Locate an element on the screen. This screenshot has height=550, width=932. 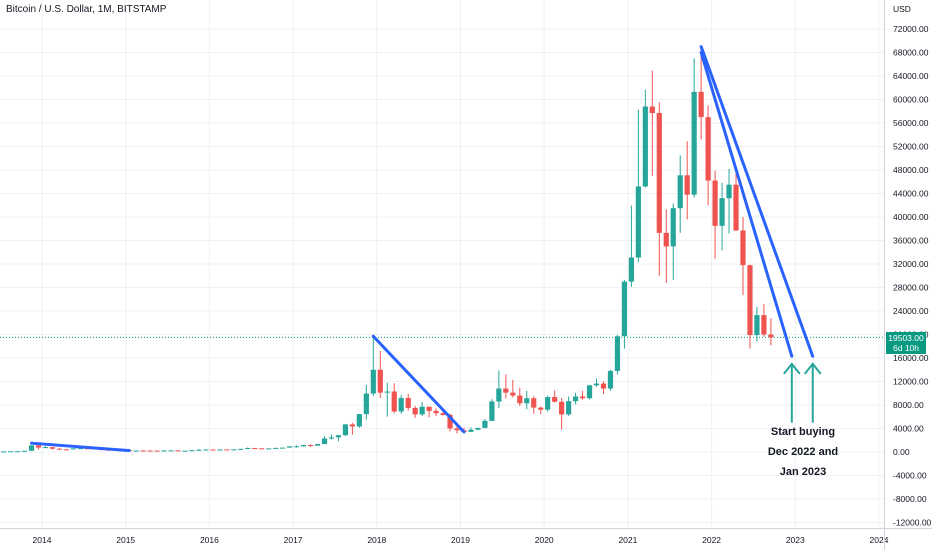
y-tick-label: -12000.00 is located at coordinates (912, 523).